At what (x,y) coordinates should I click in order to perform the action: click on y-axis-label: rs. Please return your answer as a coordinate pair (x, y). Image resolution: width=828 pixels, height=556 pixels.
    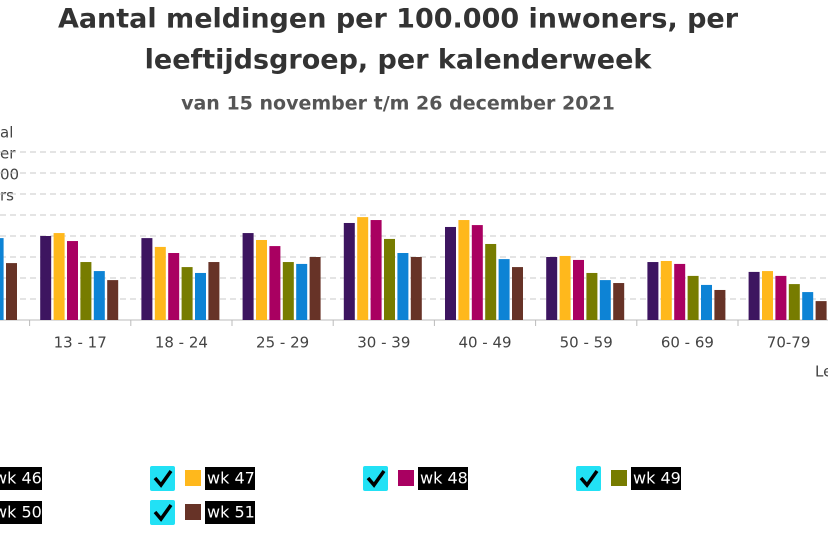
    Looking at the image, I should click on (7, 196).